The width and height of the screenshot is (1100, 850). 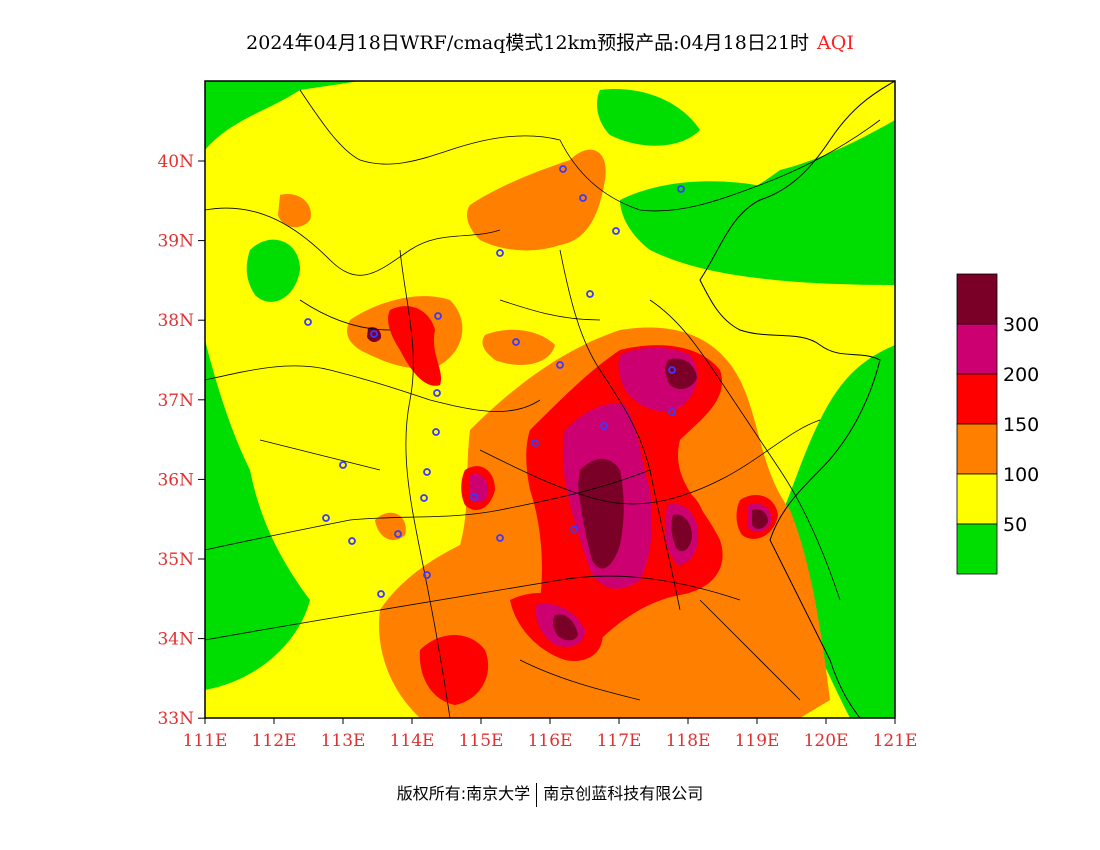 I want to click on lat-tick-label: 36N, so click(x=175, y=480).